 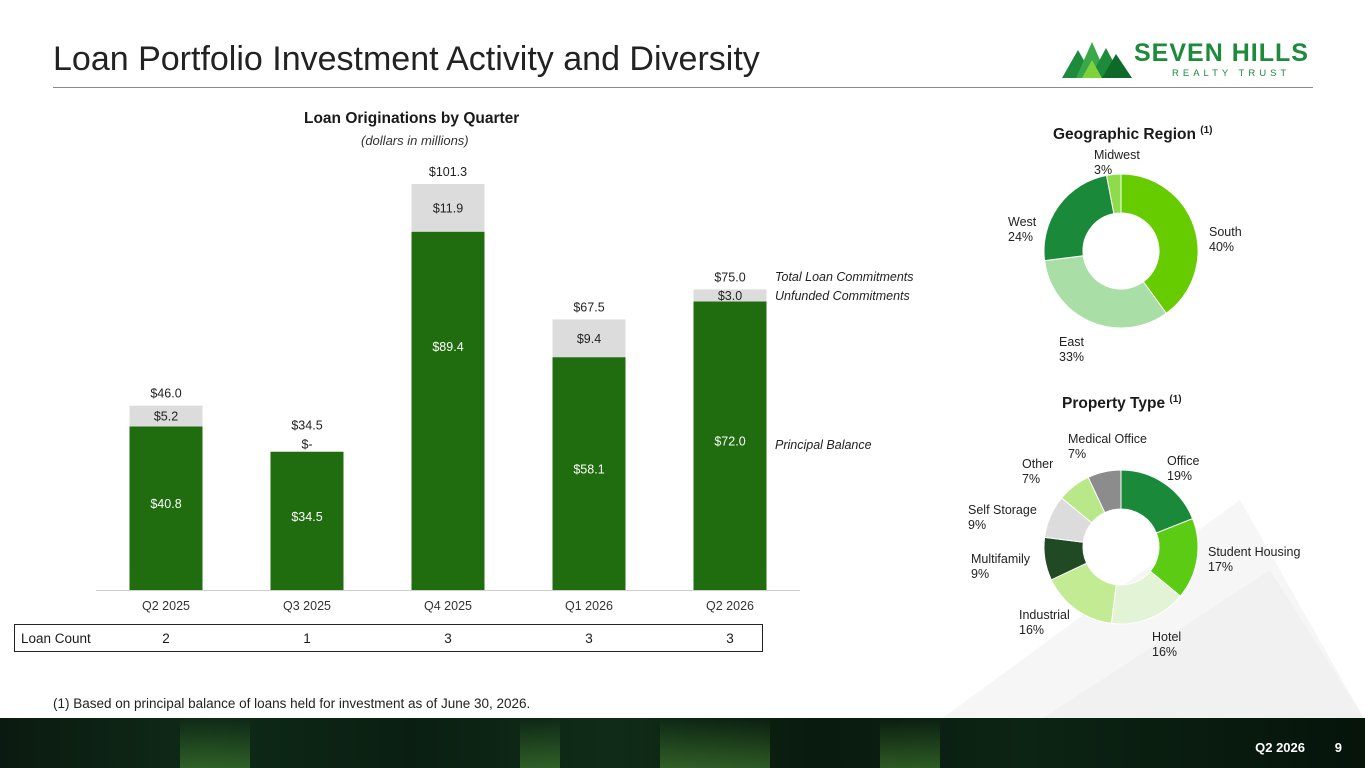 What do you see at coordinates (412, 118) in the screenshot?
I see `bar-chart-title: Loan Originations by Quarter` at bounding box center [412, 118].